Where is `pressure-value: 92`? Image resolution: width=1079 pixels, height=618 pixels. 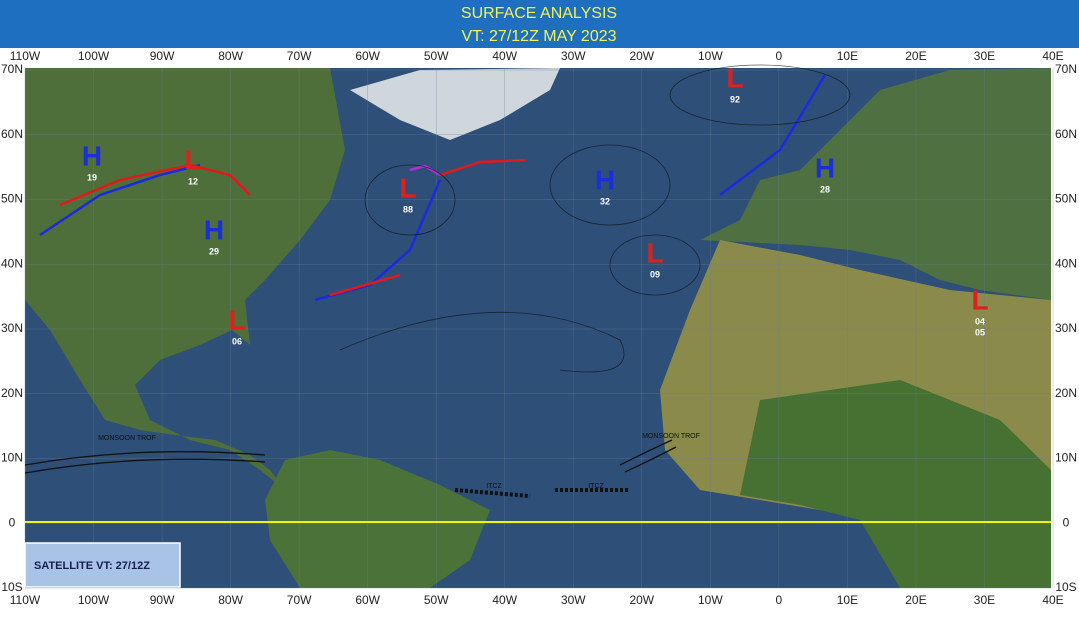 pressure-value: 92 is located at coordinates (735, 99).